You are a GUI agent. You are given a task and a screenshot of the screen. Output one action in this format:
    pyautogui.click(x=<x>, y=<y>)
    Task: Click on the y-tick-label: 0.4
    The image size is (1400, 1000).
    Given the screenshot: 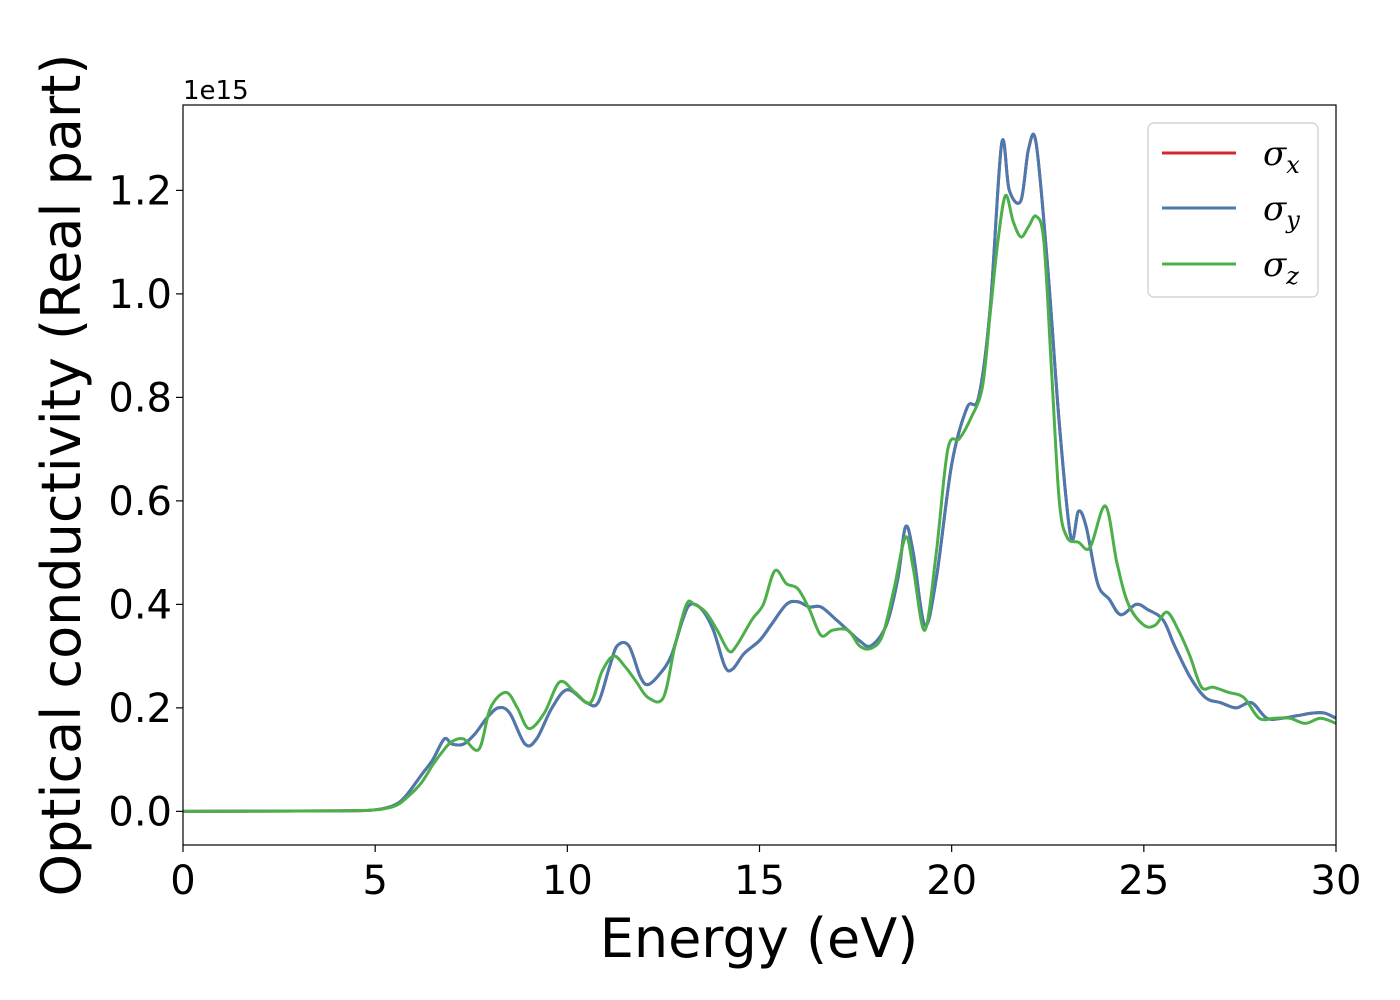 What is the action you would take?
    pyautogui.click(x=140, y=605)
    